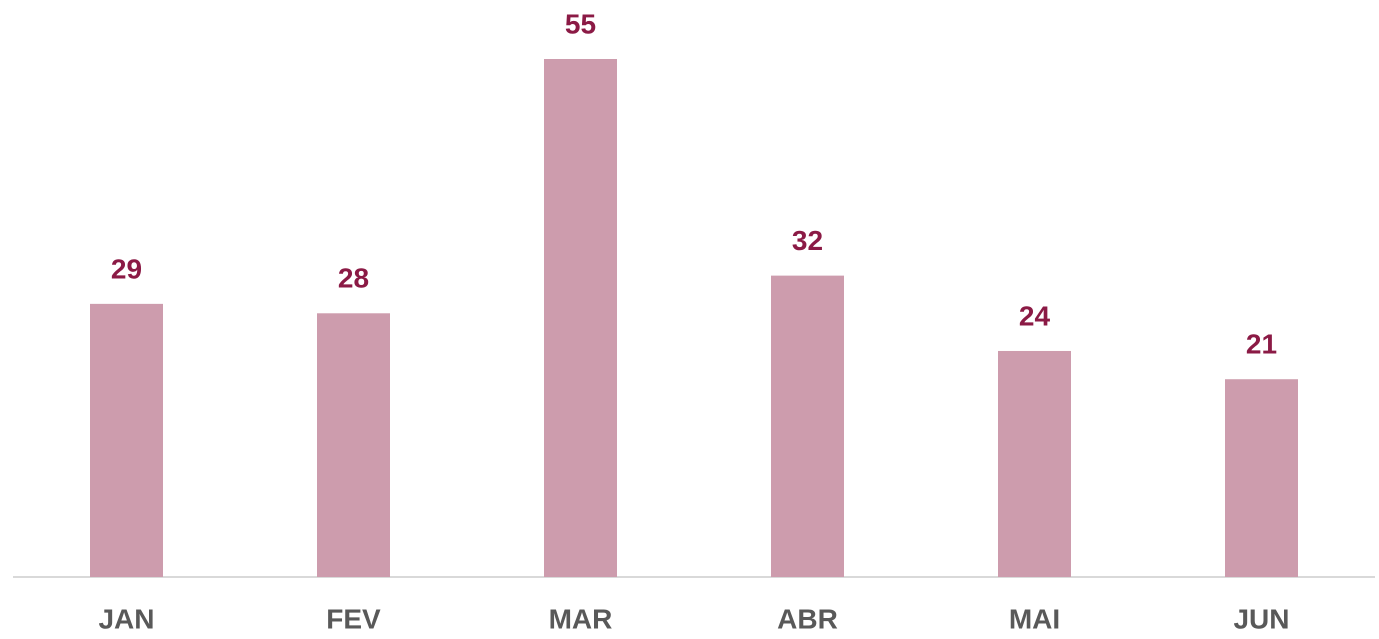 The width and height of the screenshot is (1379, 639). I want to click on x-tick-label: JAN, so click(126, 618).